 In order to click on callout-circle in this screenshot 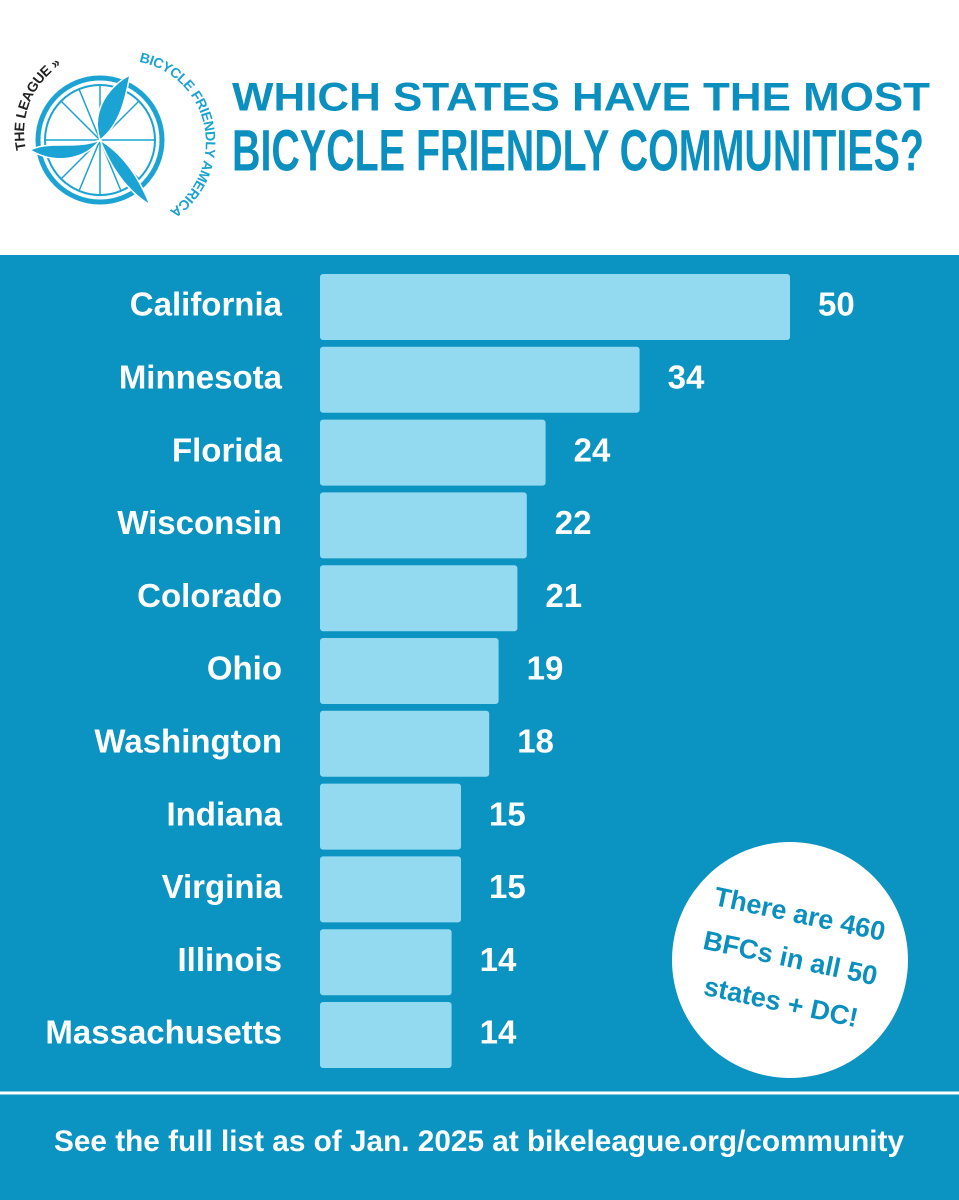, I will do `click(790, 960)`.